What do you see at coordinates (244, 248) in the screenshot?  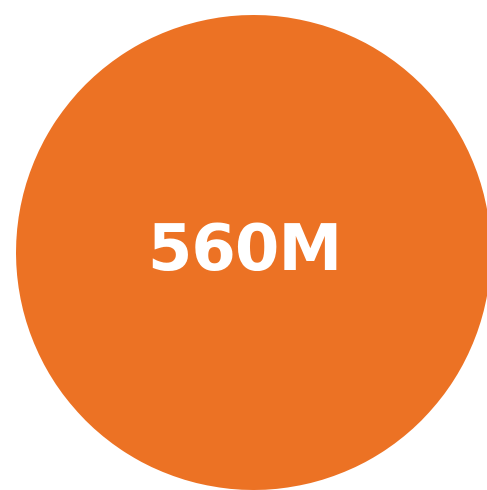 I see `stat-value: 560M` at bounding box center [244, 248].